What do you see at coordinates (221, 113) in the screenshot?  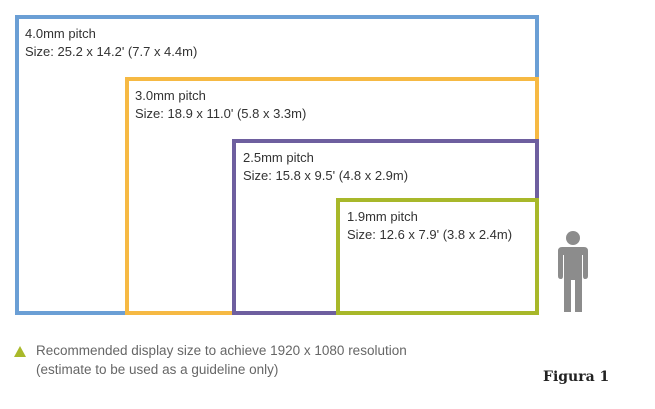 I see `size-text: Size: 18.9 x 11.0' (5.8 x 3.3m)` at bounding box center [221, 113].